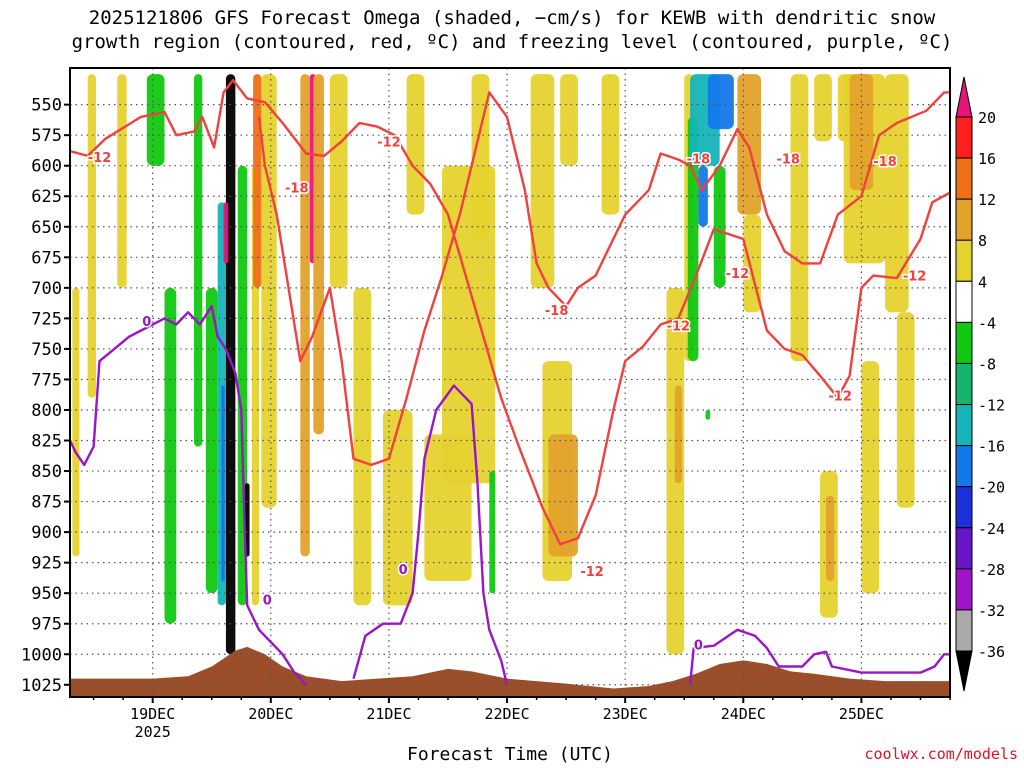  I want to click on colorbar-label-5: -4, so click(987, 323).